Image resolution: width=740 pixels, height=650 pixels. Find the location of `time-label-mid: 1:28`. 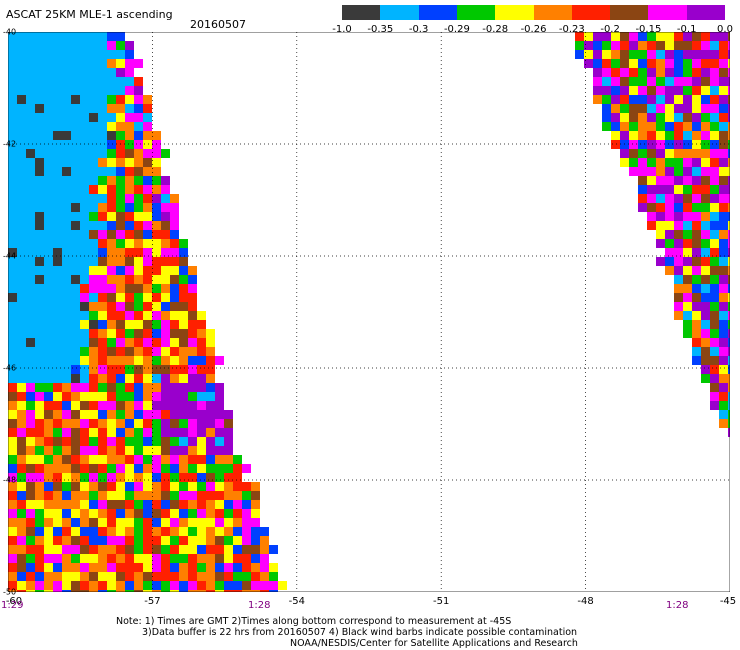

time-label-mid: 1:28 is located at coordinates (259, 605).